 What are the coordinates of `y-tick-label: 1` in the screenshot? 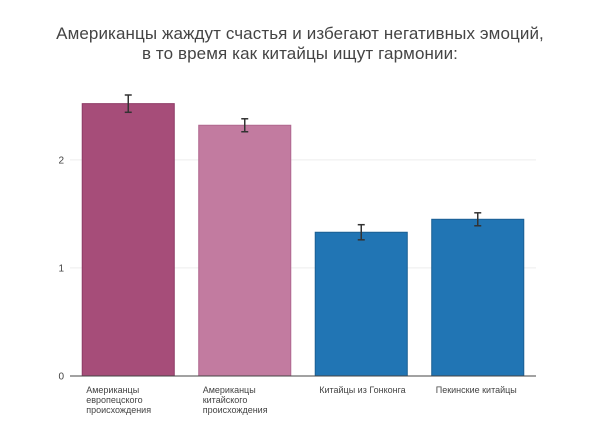 It's located at (61, 268).